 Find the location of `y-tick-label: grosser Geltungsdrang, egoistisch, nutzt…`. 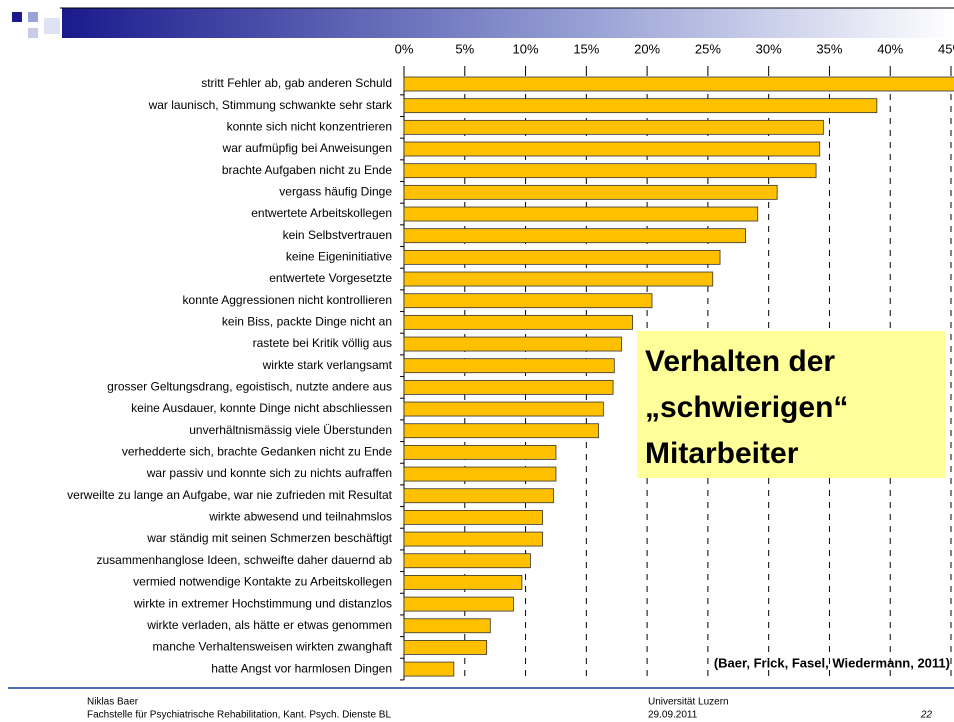

y-tick-label: grosser Geltungsdrang, egoistisch, nutzt… is located at coordinates (249, 387).